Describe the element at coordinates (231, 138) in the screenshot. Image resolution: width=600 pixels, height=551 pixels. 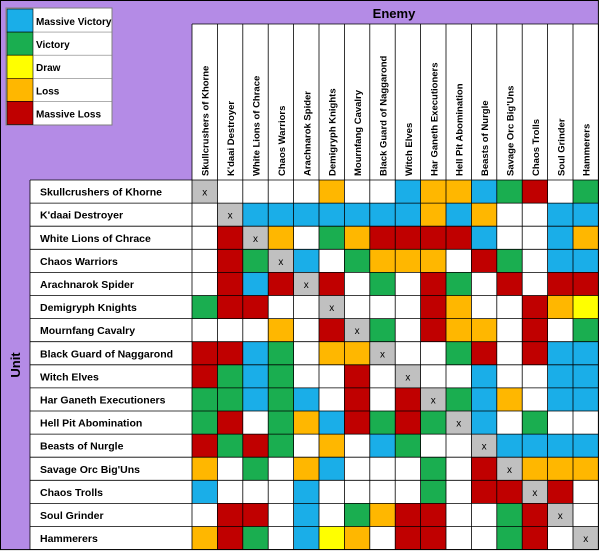
I see `enemy-label-k-daai-destroyer: K'daai Destroyer` at that location.